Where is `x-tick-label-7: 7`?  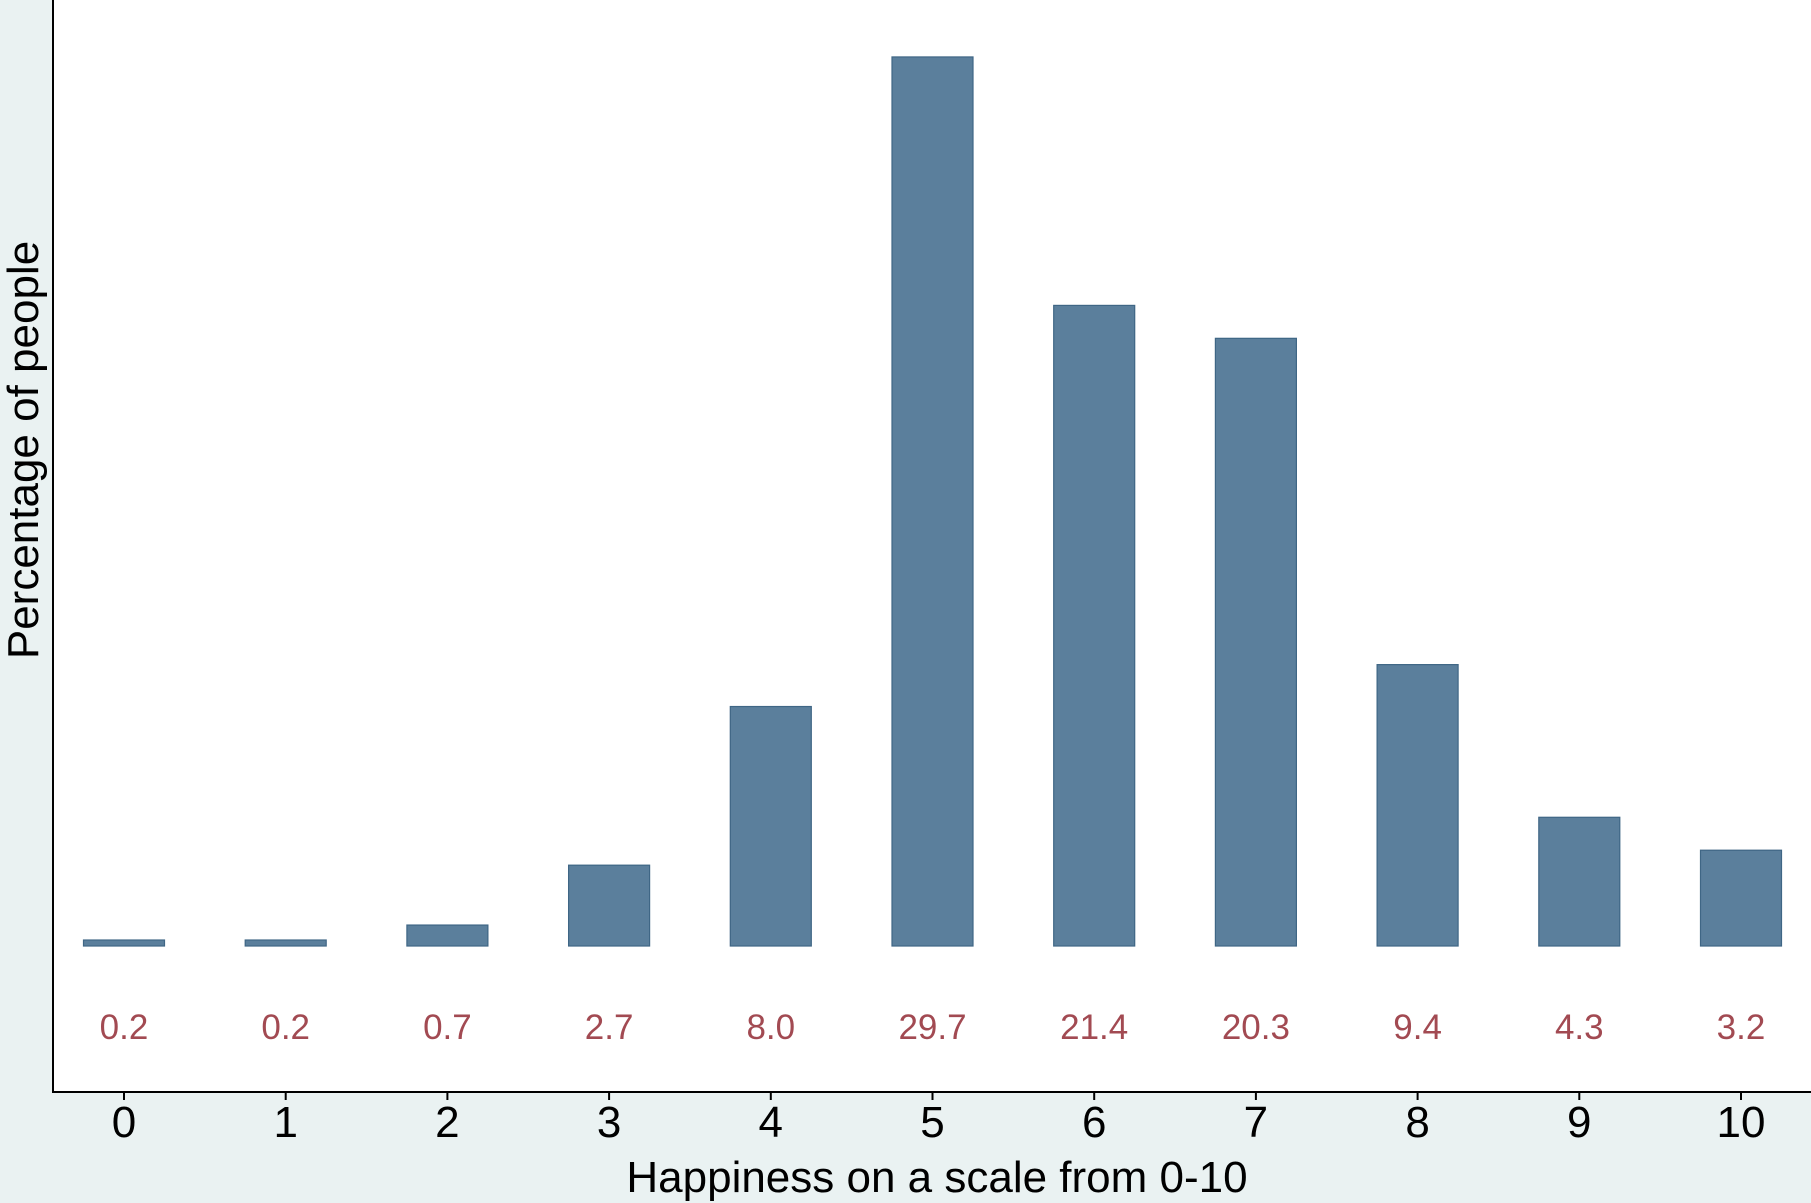 x-tick-label-7: 7 is located at coordinates (1256, 1122).